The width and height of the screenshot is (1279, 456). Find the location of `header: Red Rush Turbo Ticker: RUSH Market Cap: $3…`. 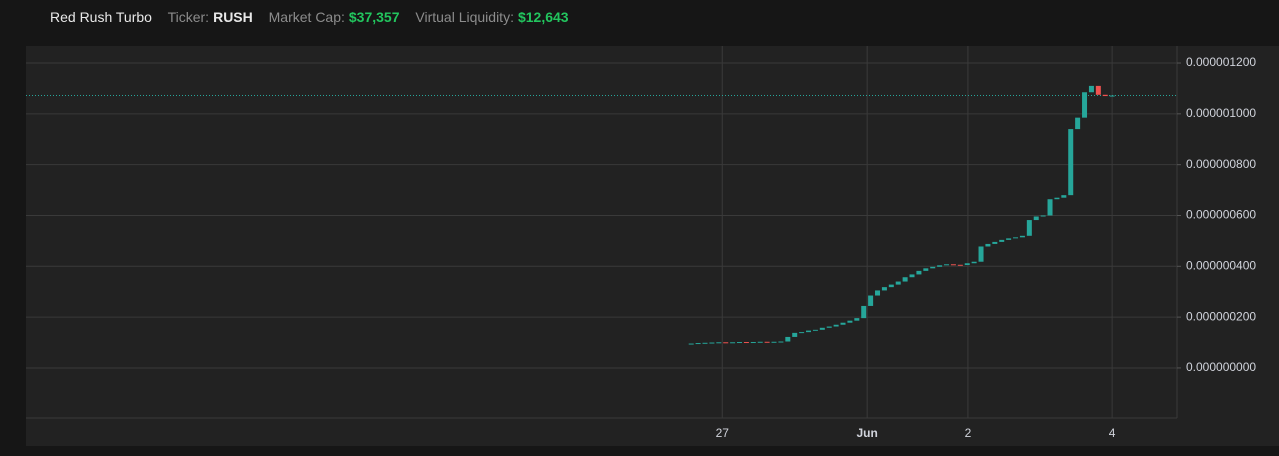

header: Red Rush Turbo Ticker: RUSH Market Cap: $3… is located at coordinates (315, 17).